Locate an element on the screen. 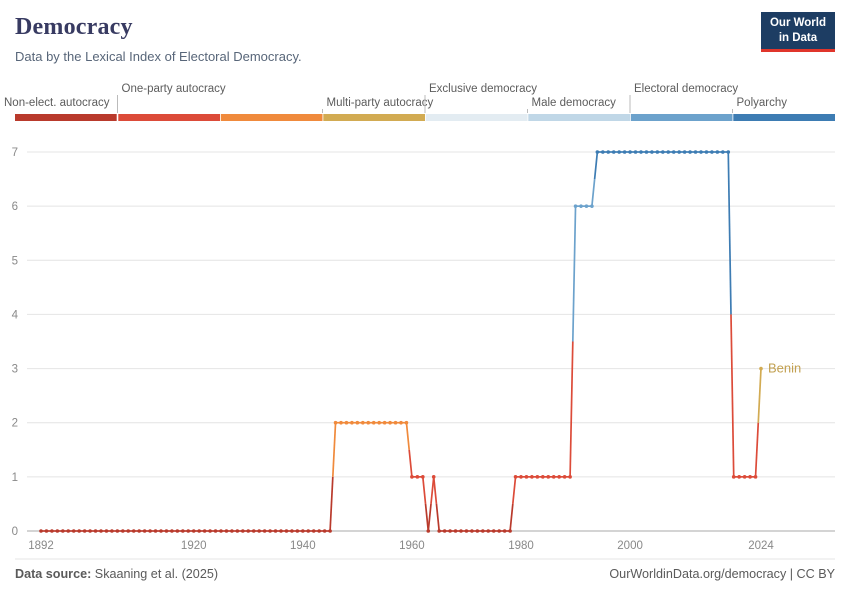  legend-label: Multi-party autocracy is located at coordinates (380, 103).